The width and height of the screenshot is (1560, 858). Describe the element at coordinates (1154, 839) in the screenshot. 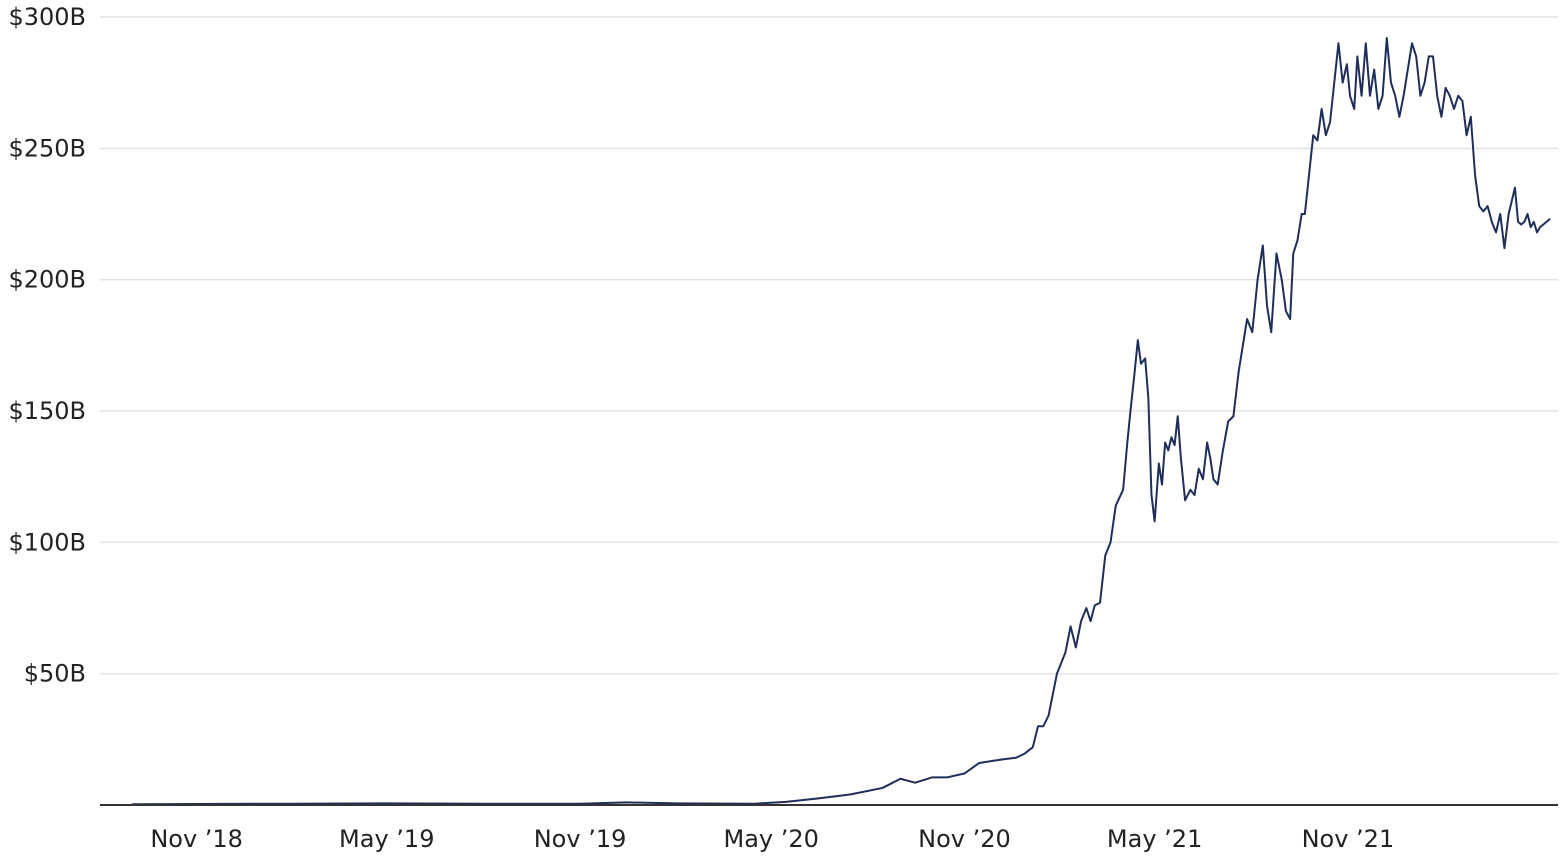

I see `x-tick-label: May ’21` at that location.